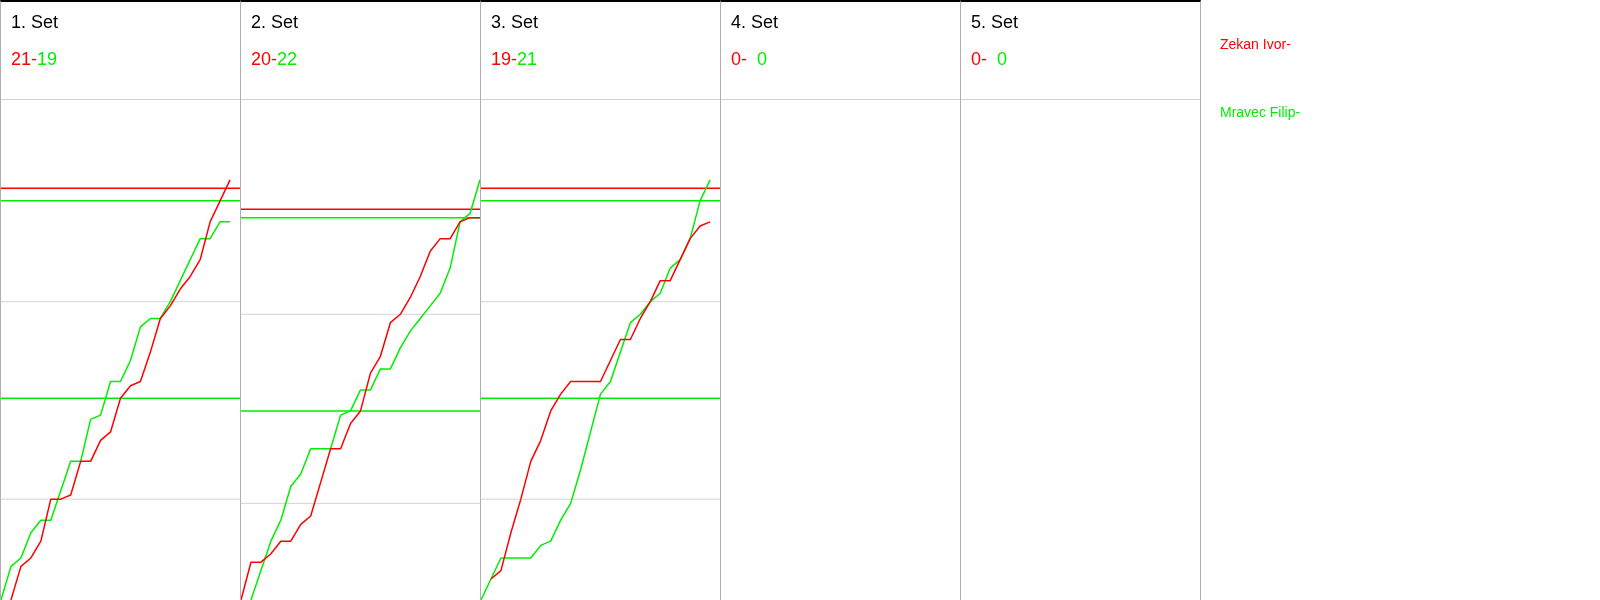 The width and height of the screenshot is (1600, 600). Describe the element at coordinates (527, 59) in the screenshot. I see `text: 21` at that location.